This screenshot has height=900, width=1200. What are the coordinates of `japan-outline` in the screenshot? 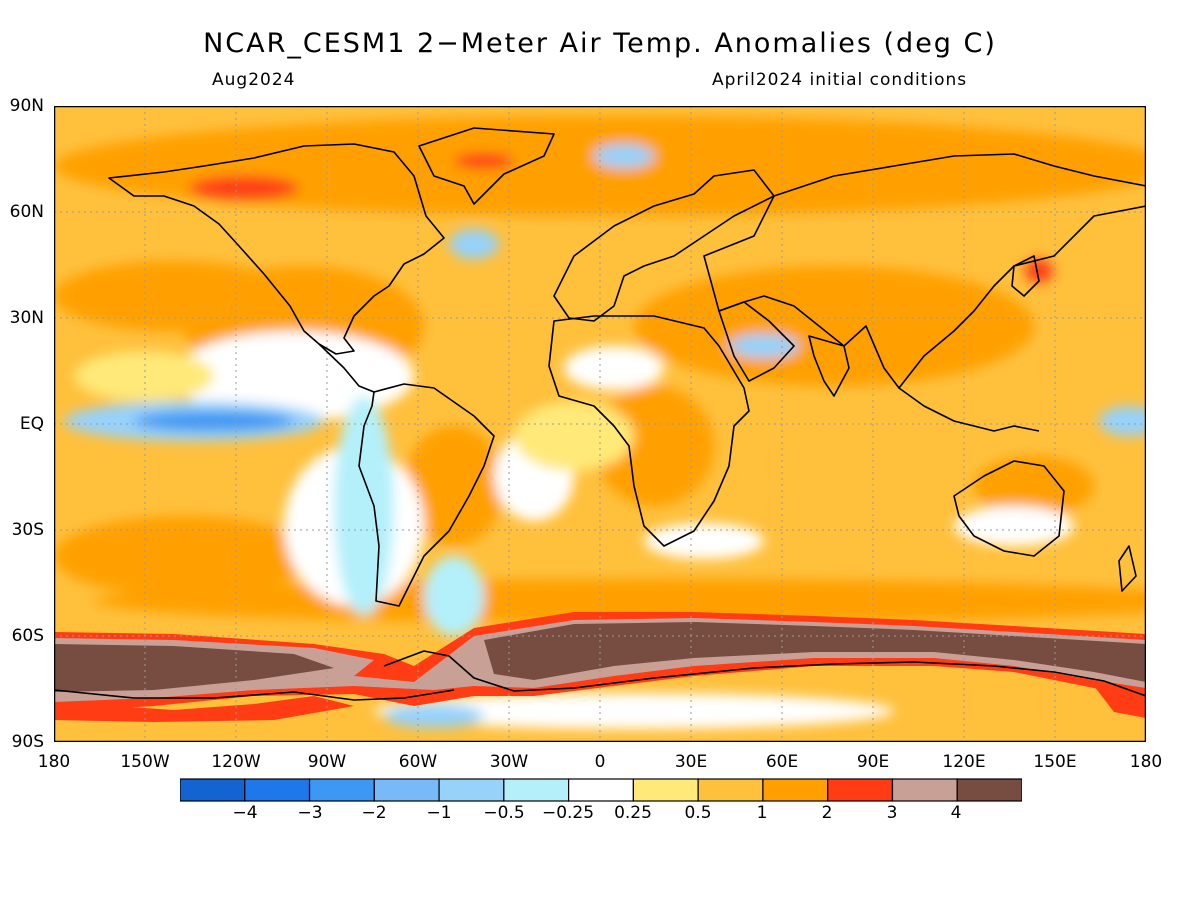 It's located at (1025, 276).